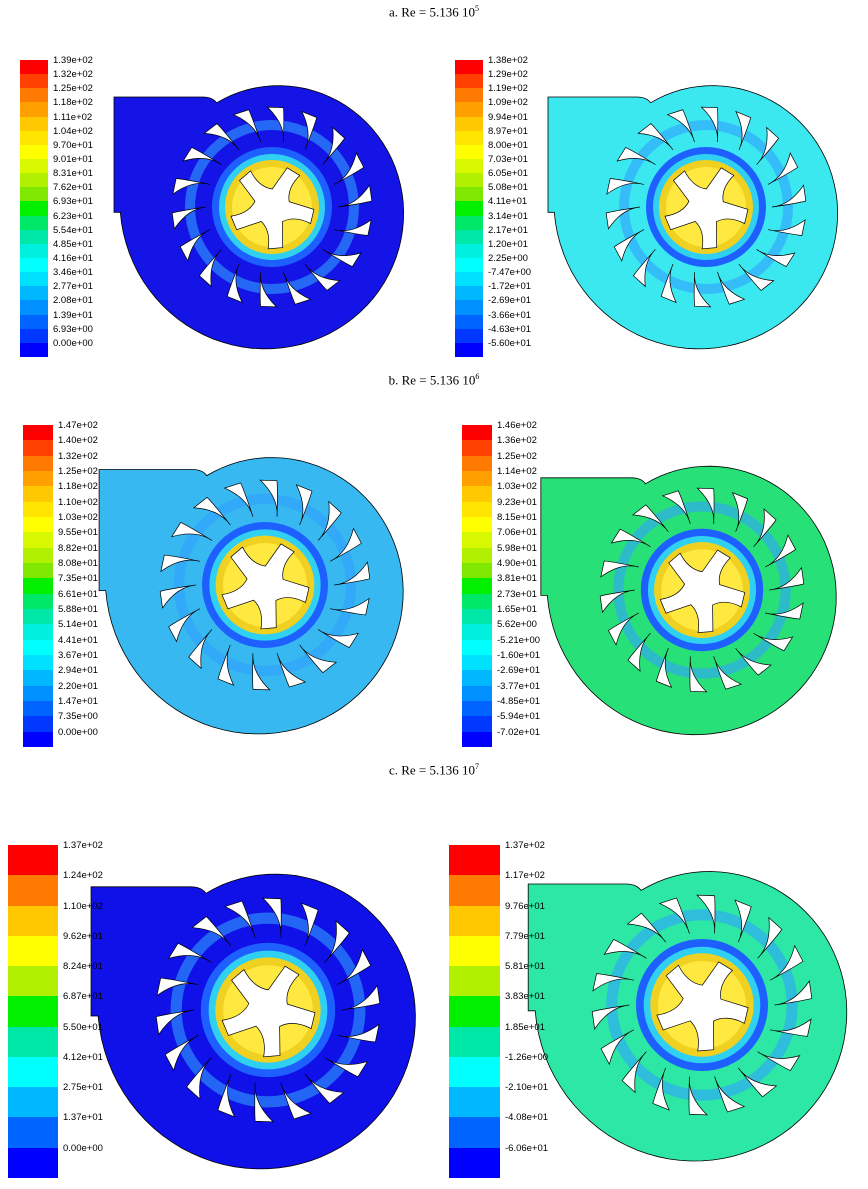 The image size is (868, 1189). Describe the element at coordinates (83, 936) in the screenshot. I see `colorbar-label: 9.62e+01` at that location.